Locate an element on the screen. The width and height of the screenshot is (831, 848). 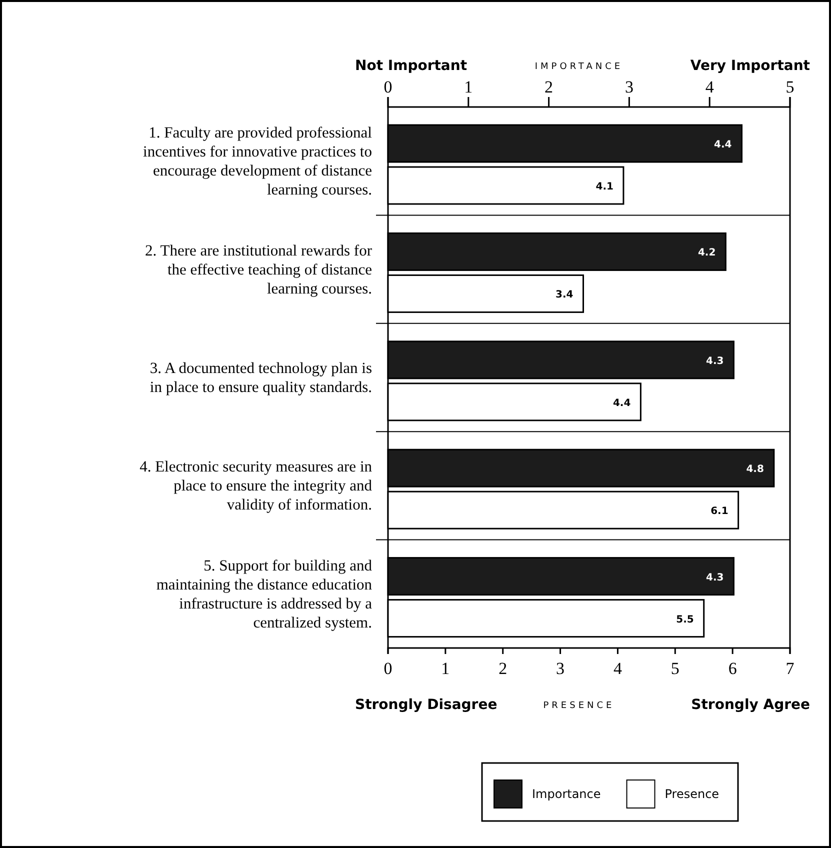
x-tick-label: 2 is located at coordinates (503, 668).